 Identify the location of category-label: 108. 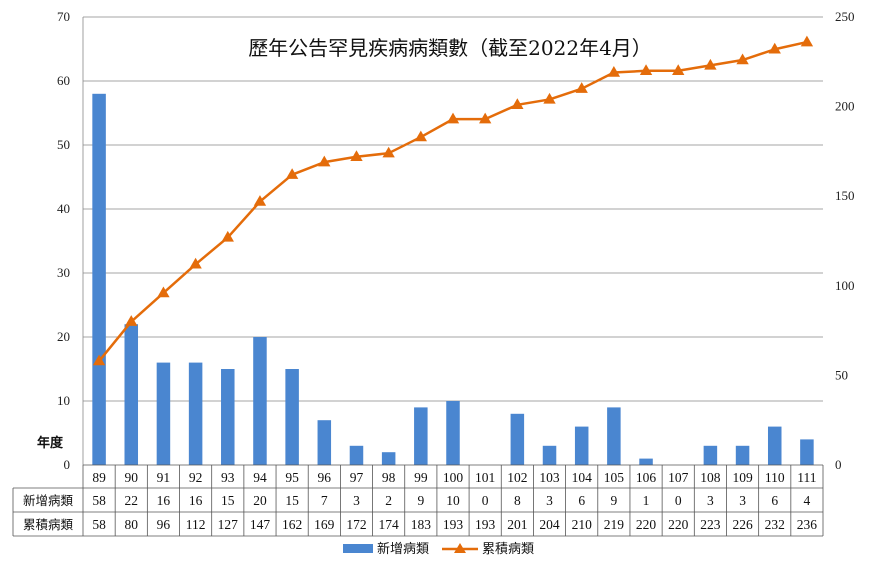
(710, 477).